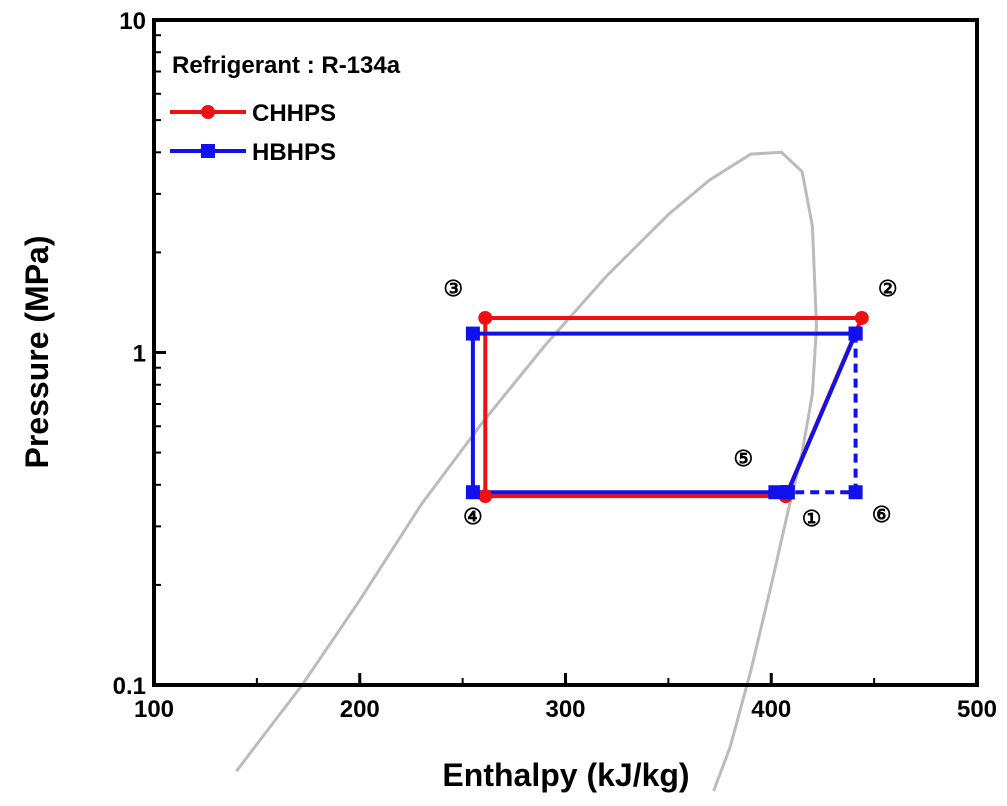  Describe the element at coordinates (208, 112) in the screenshot. I see `legend-marker-chhps` at that location.